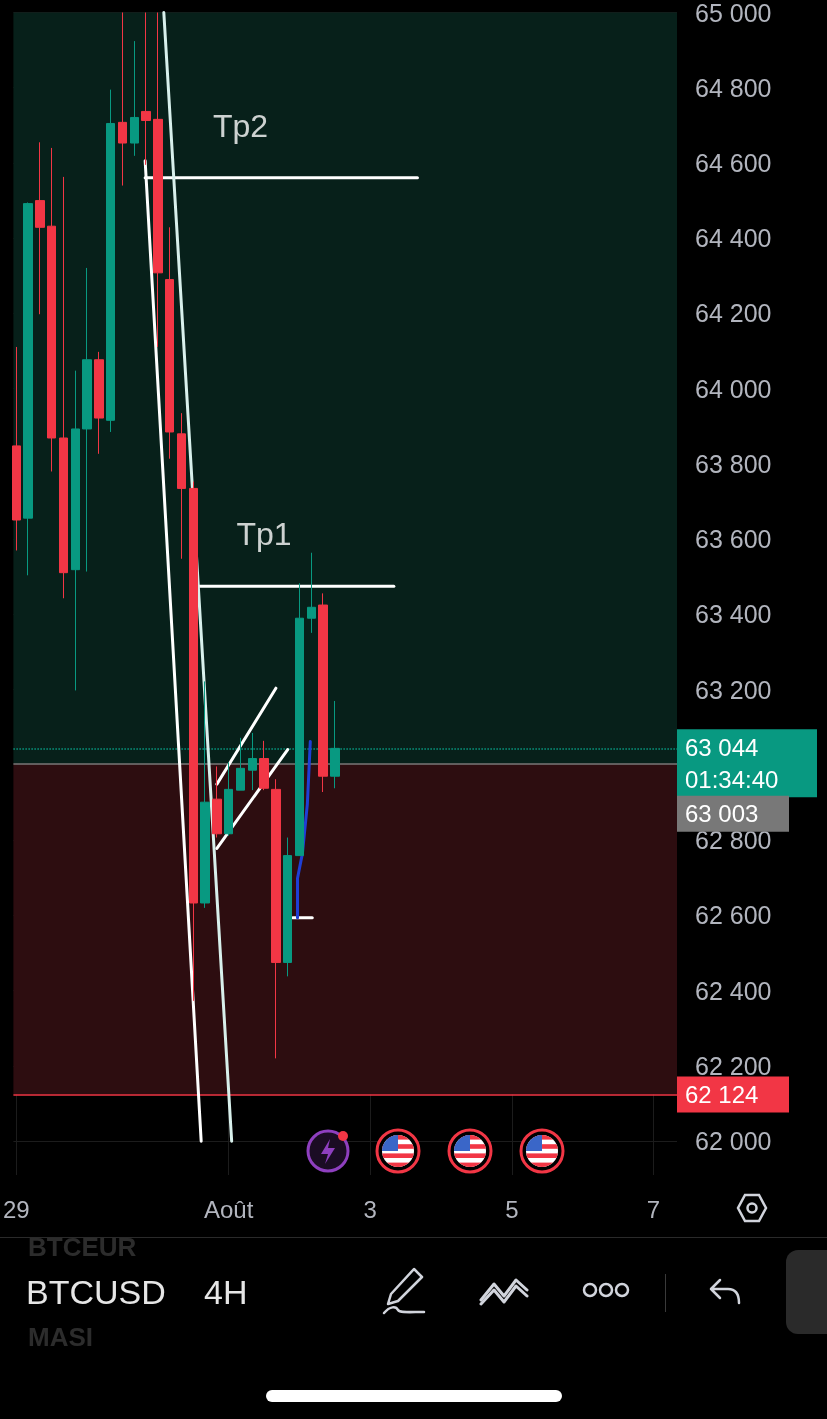 The image size is (827, 1419). What do you see at coordinates (733, 915) in the screenshot?
I see `y-tick-label: 62 600` at bounding box center [733, 915].